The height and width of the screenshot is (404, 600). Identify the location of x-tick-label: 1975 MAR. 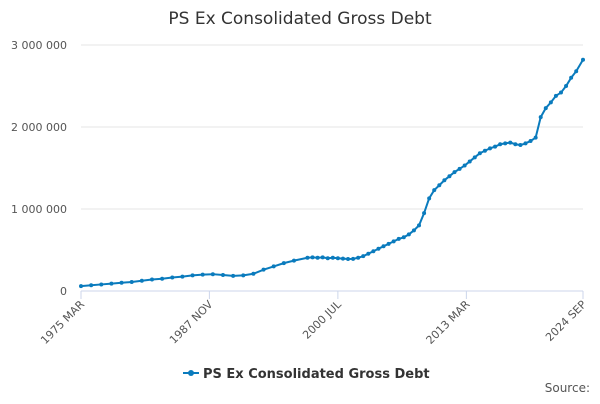
(62, 322).